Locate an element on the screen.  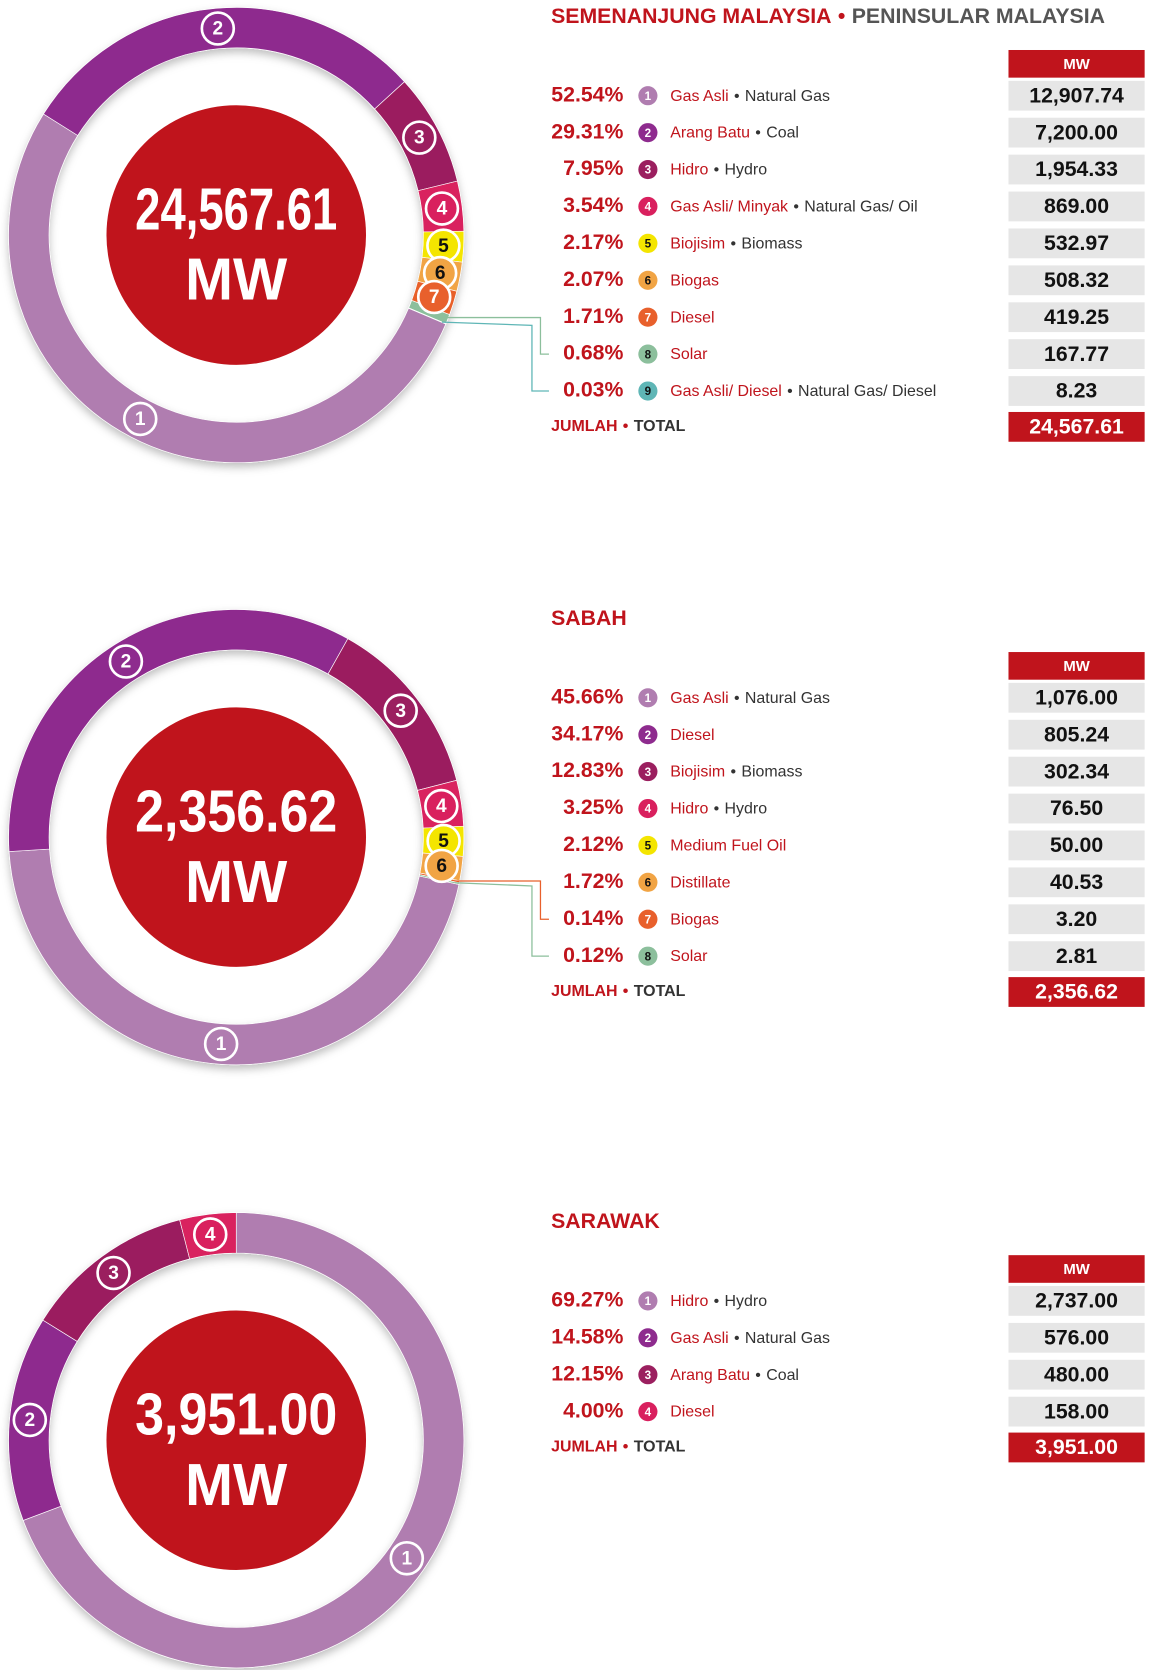
total-value: 3,951.00 is located at coordinates (1076, 1447).